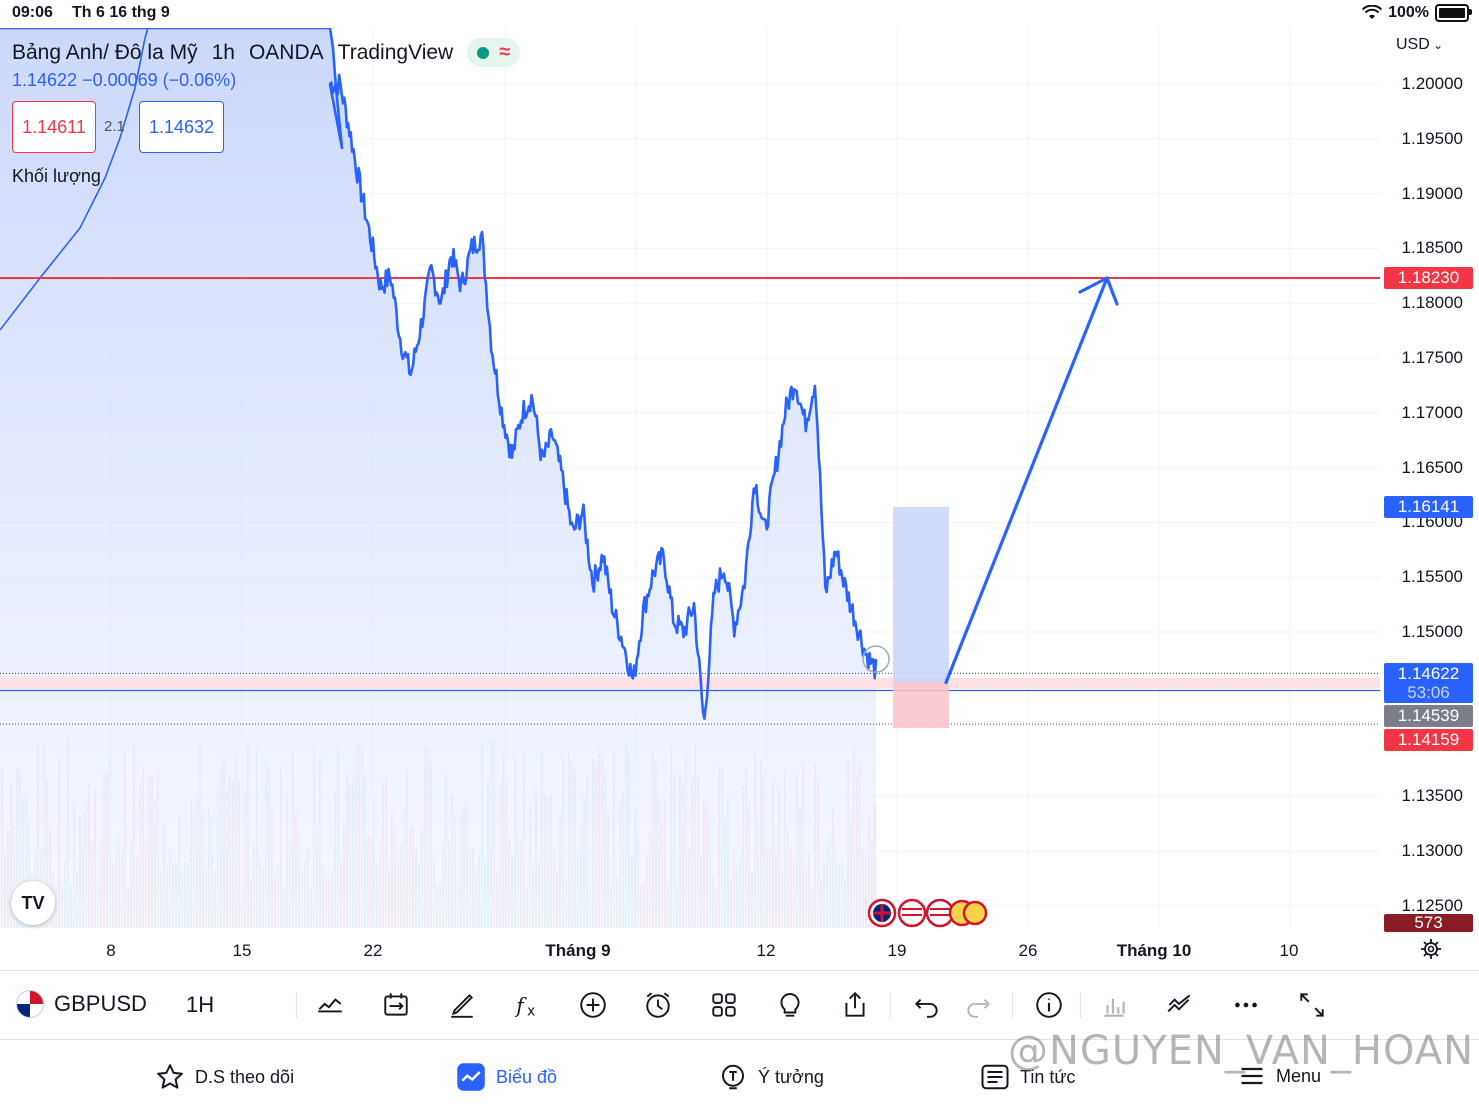  Describe the element at coordinates (739, 14) in the screenshot. I see `status-bar: 09:06 Th 6 16 thg 9 100%` at that location.